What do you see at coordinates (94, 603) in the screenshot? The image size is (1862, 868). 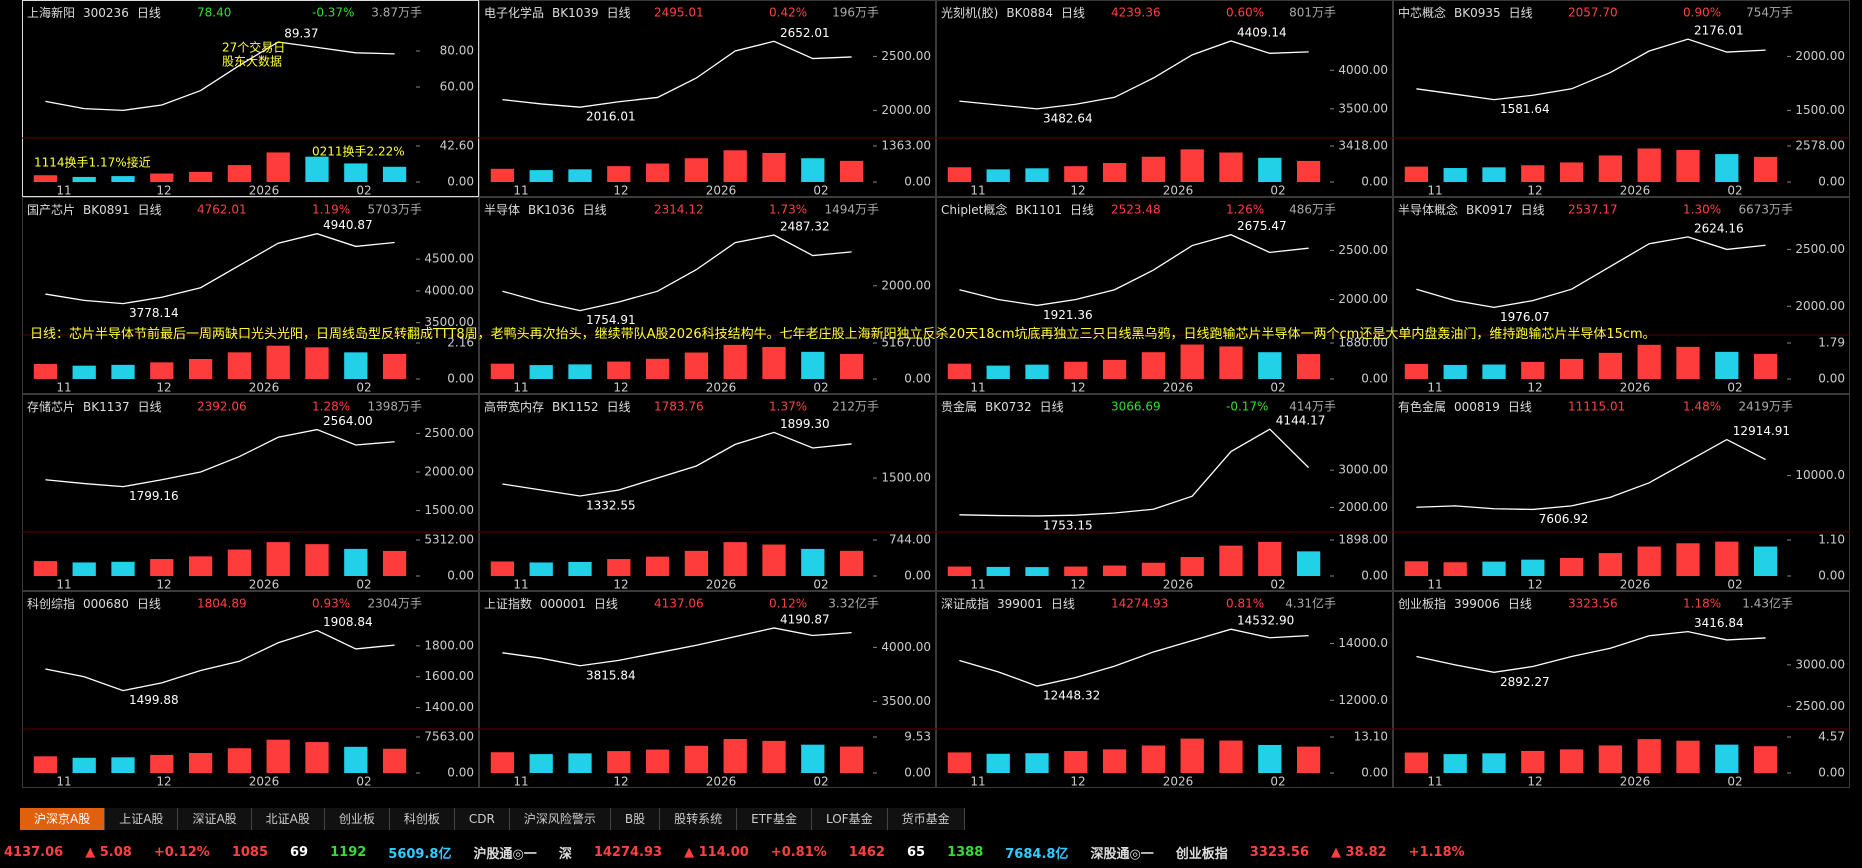 I see `panel-header: 科创综指 000680 日线` at bounding box center [94, 603].